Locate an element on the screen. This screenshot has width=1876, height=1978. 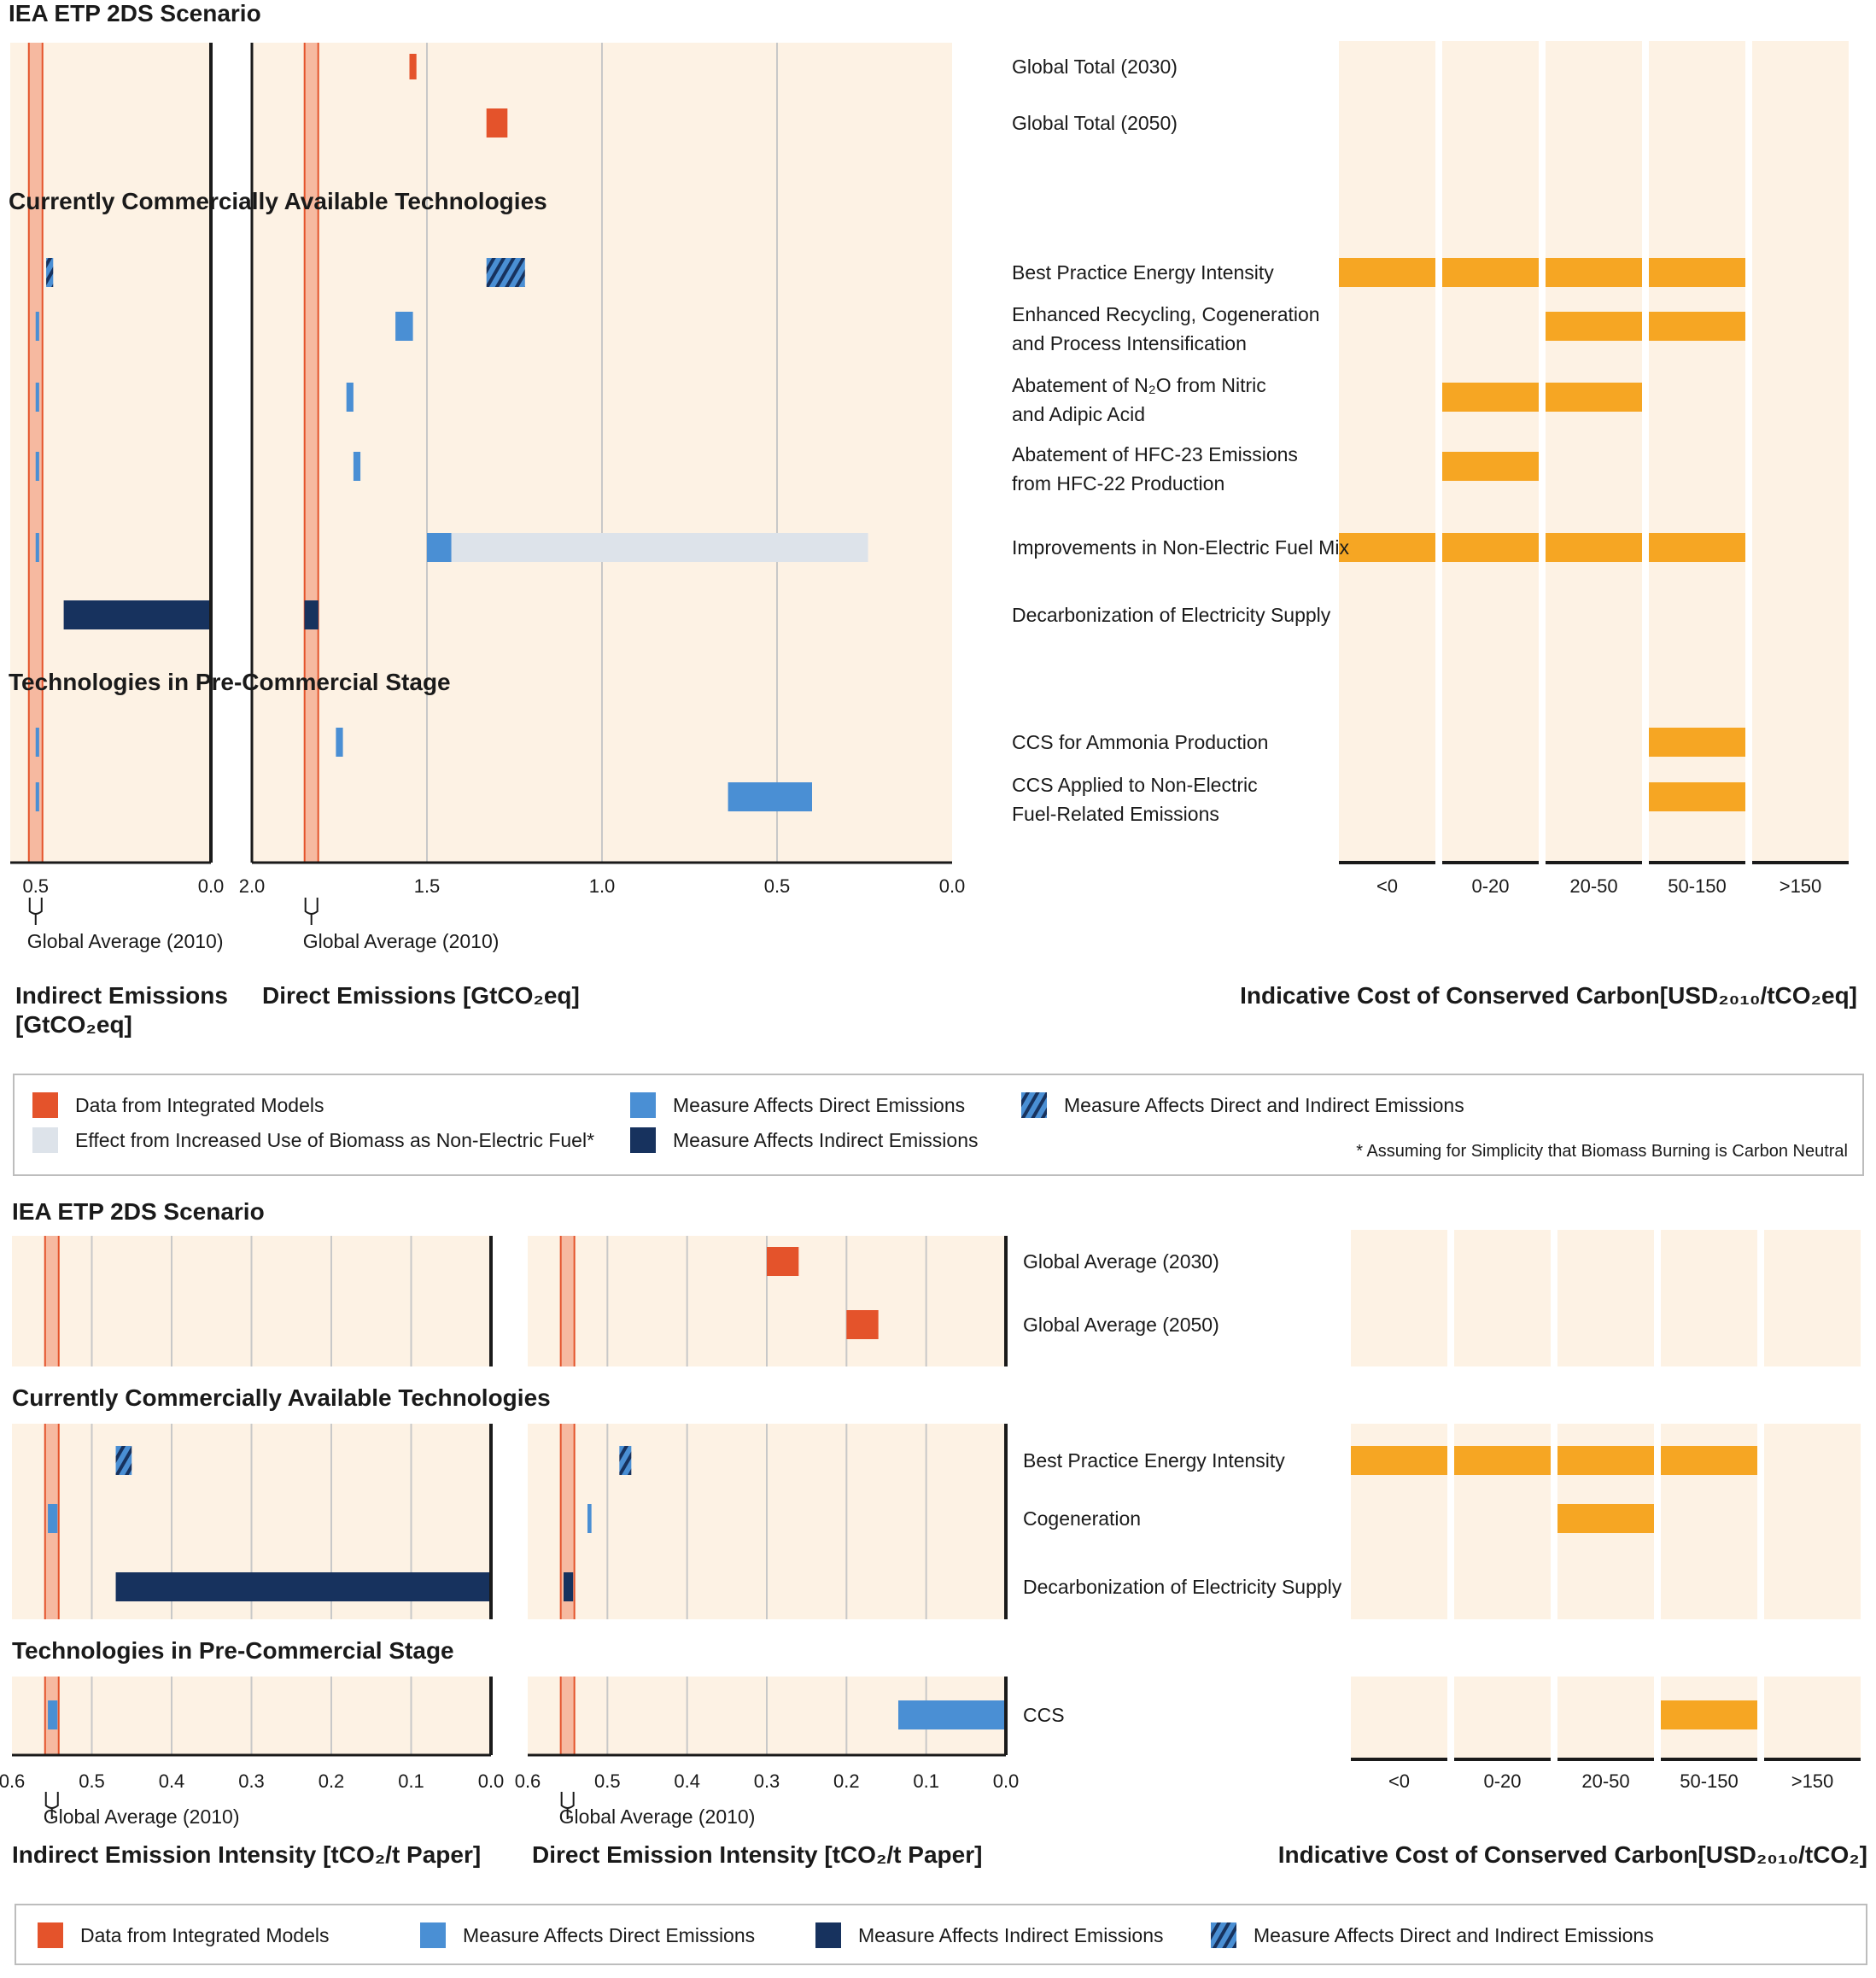
p1-direct-tick-label: 2.0 is located at coordinates (252, 886).